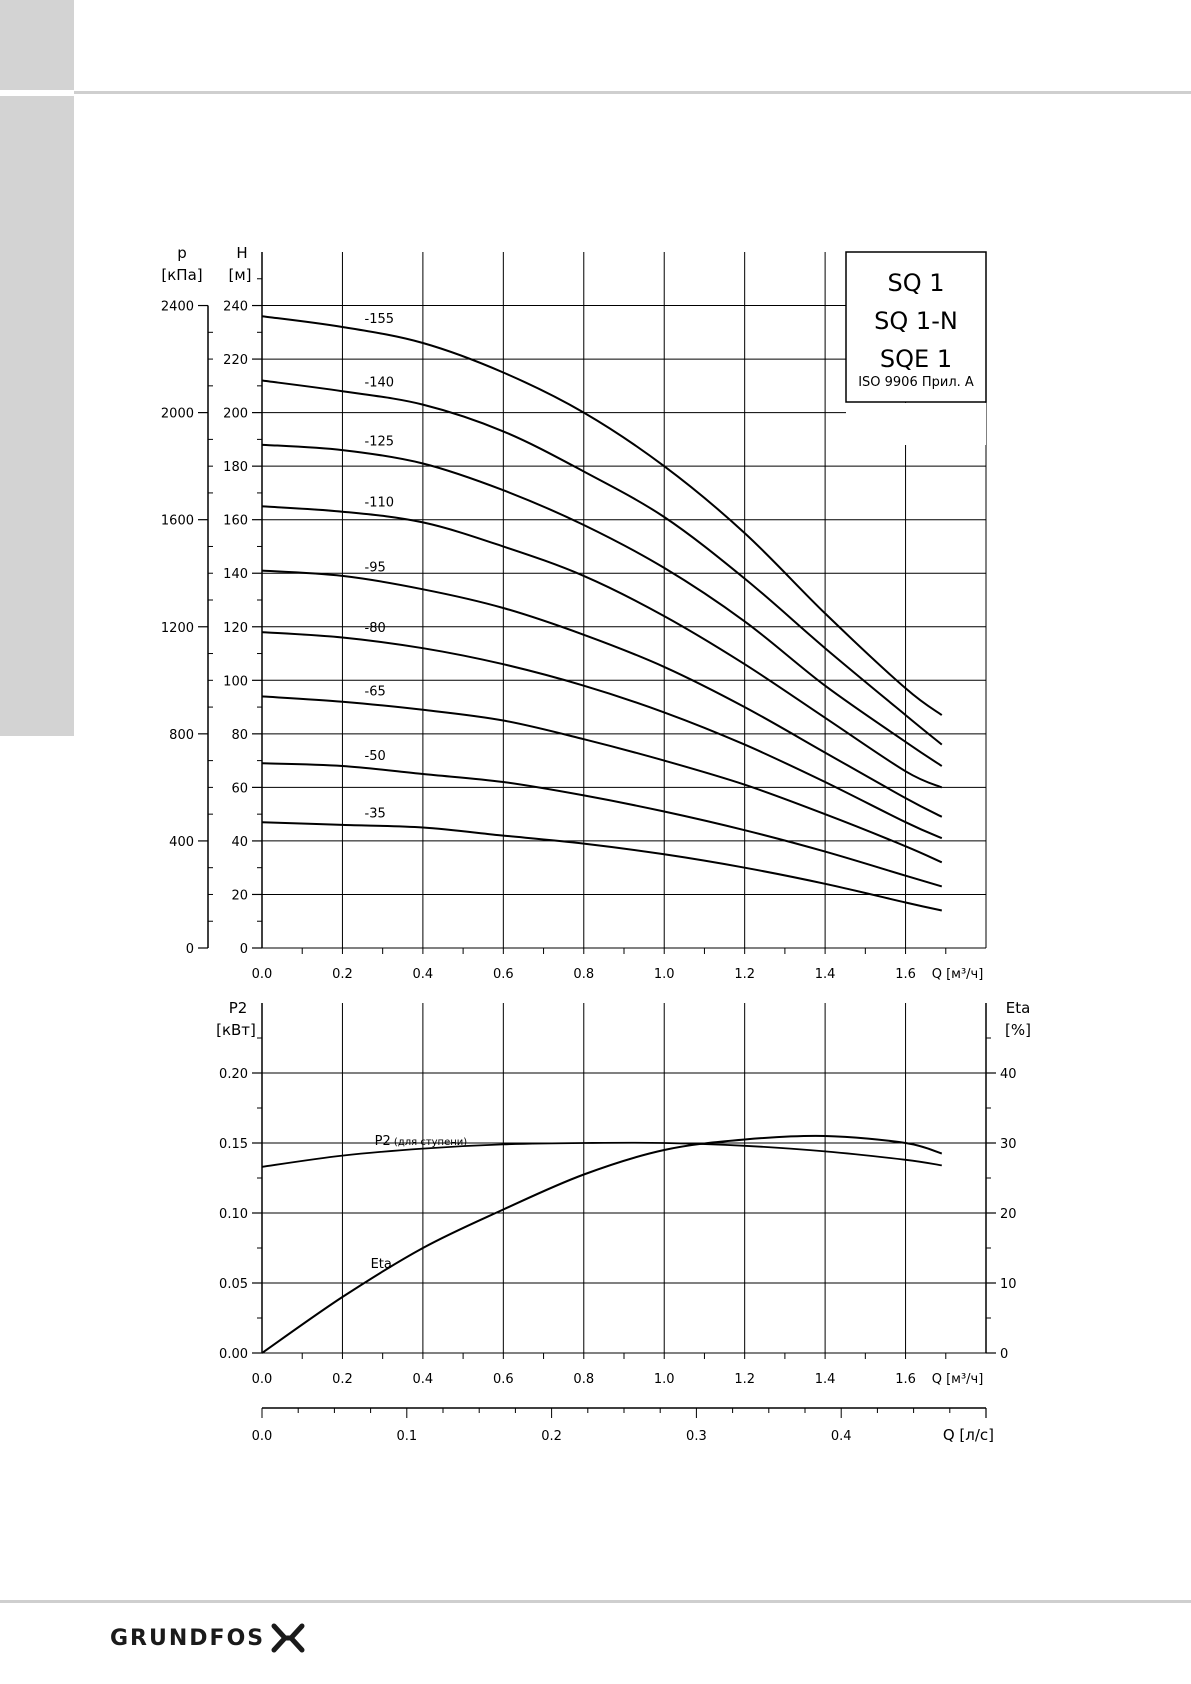  Describe the element at coordinates (241, 253) in the screenshot. I see `y-axis-label: H` at that location.